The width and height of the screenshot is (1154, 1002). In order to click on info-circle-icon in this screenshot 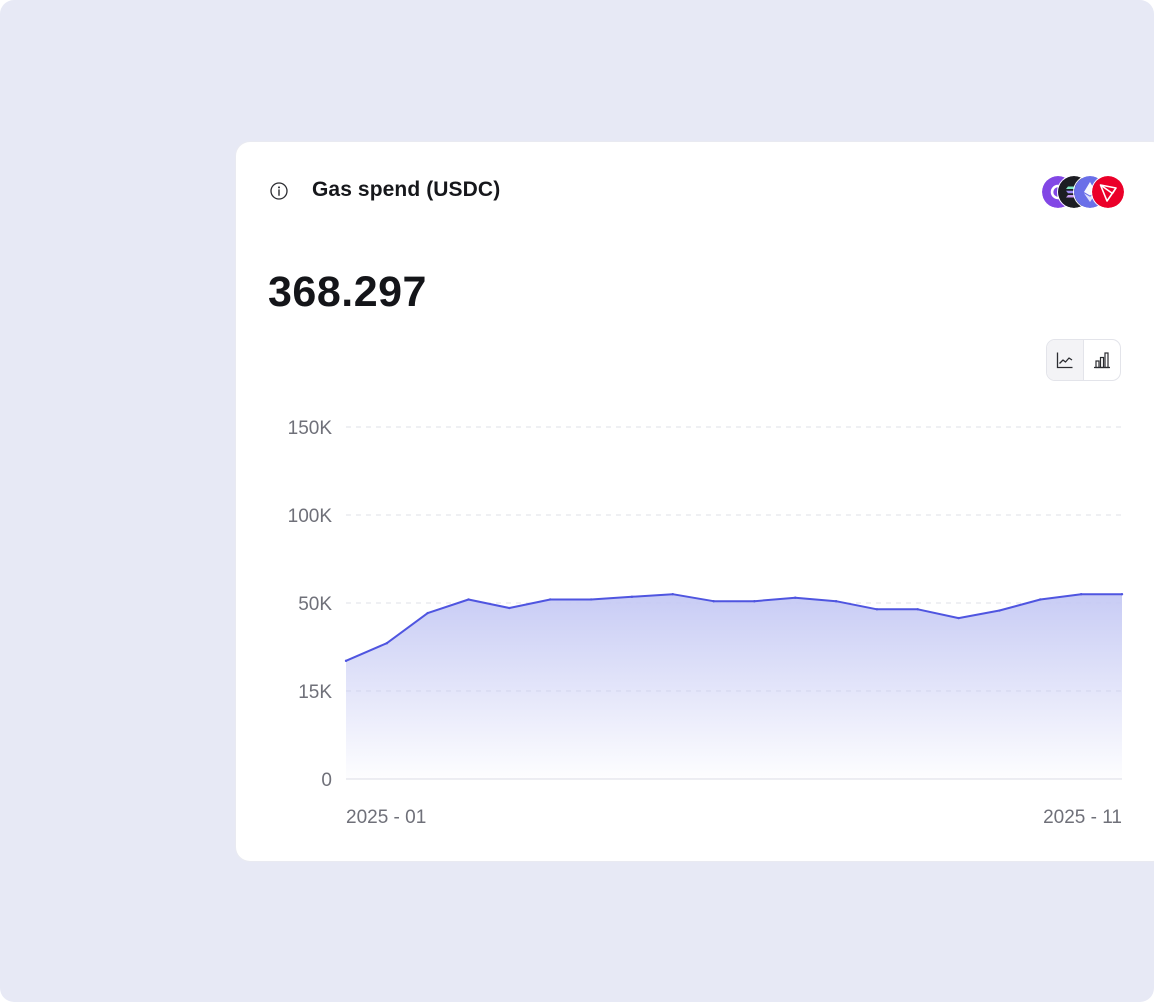, I will do `click(279, 191)`.